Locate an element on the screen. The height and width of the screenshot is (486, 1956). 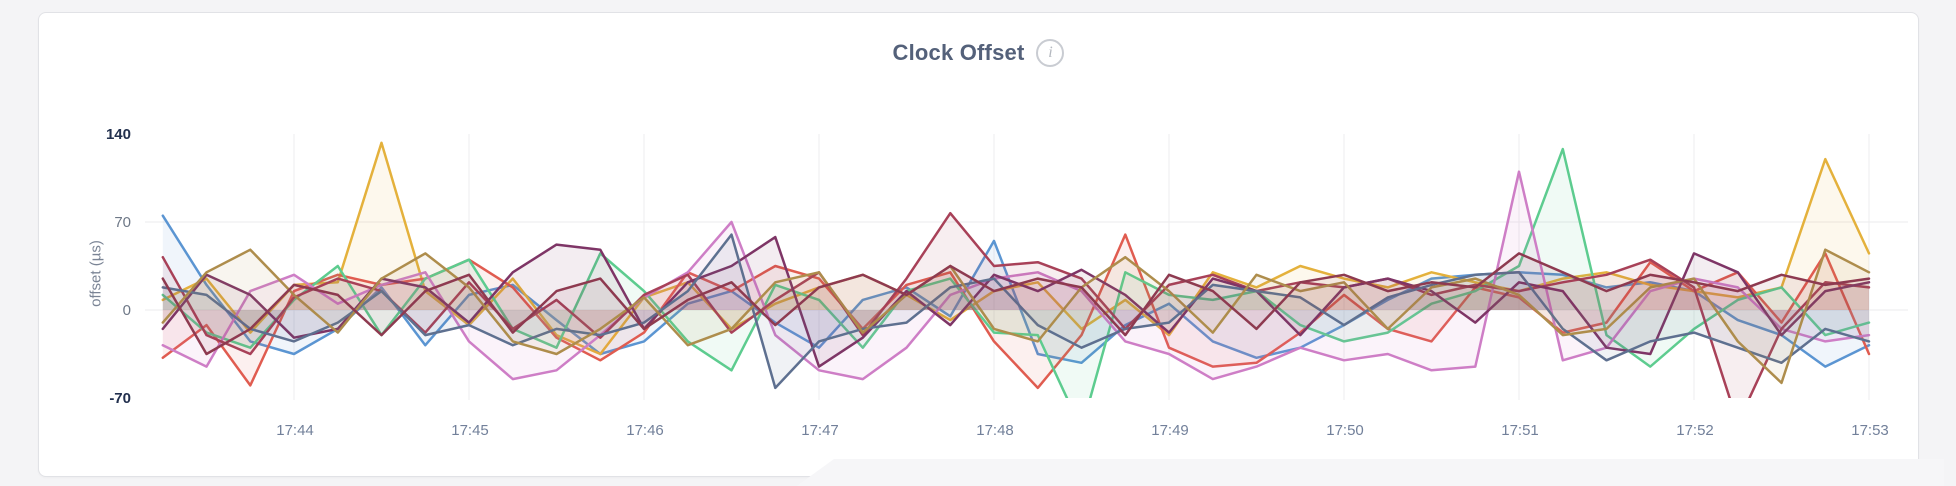
legend-peek-panel is located at coordinates (1369, 472).